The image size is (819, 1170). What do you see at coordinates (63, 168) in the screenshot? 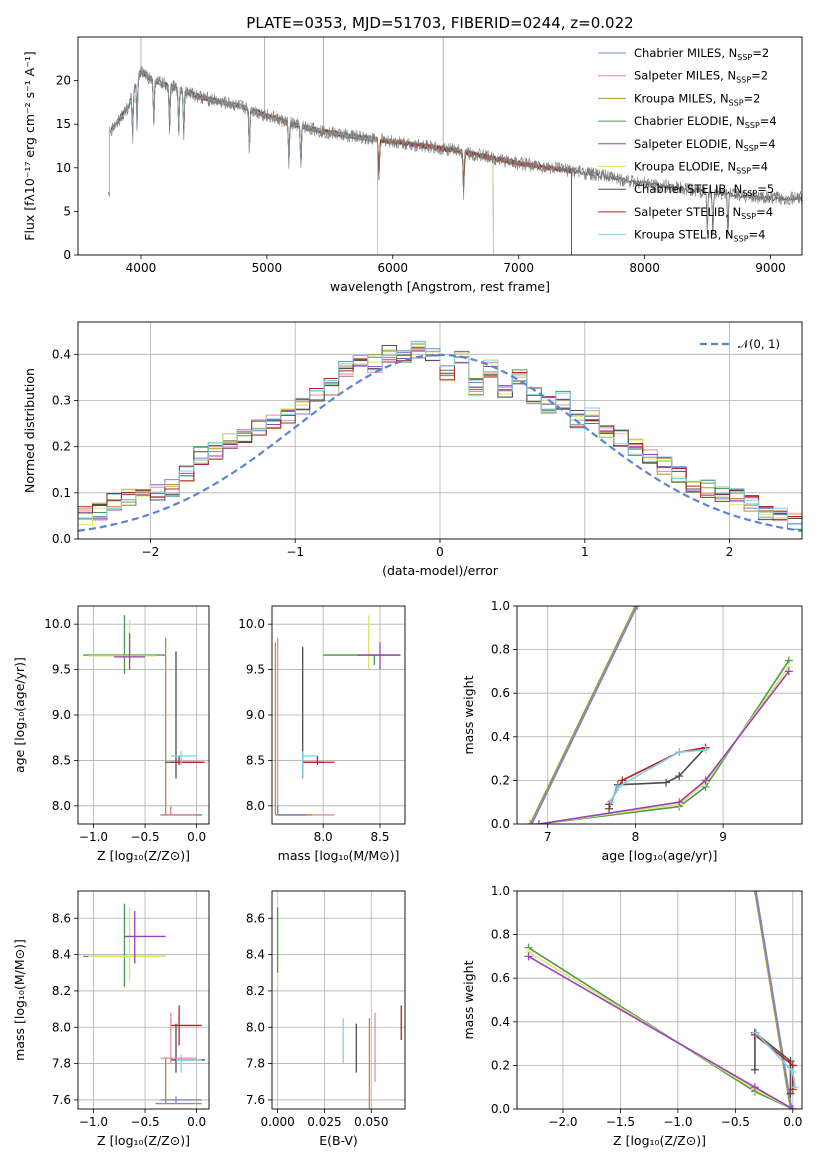
I see `y-tick-label: 10` at bounding box center [63, 168].